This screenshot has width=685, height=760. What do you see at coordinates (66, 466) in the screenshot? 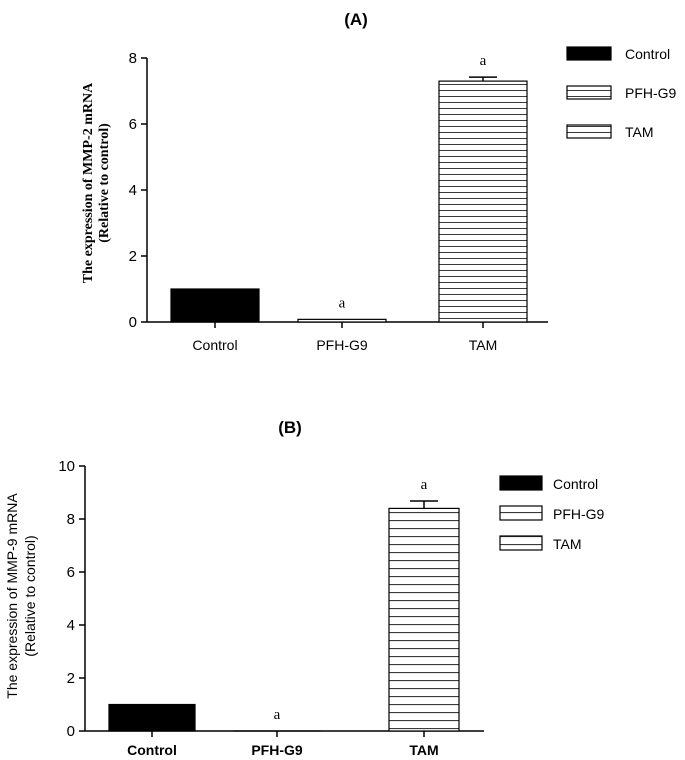
I see `y-tick-label: 10` at bounding box center [66, 466].